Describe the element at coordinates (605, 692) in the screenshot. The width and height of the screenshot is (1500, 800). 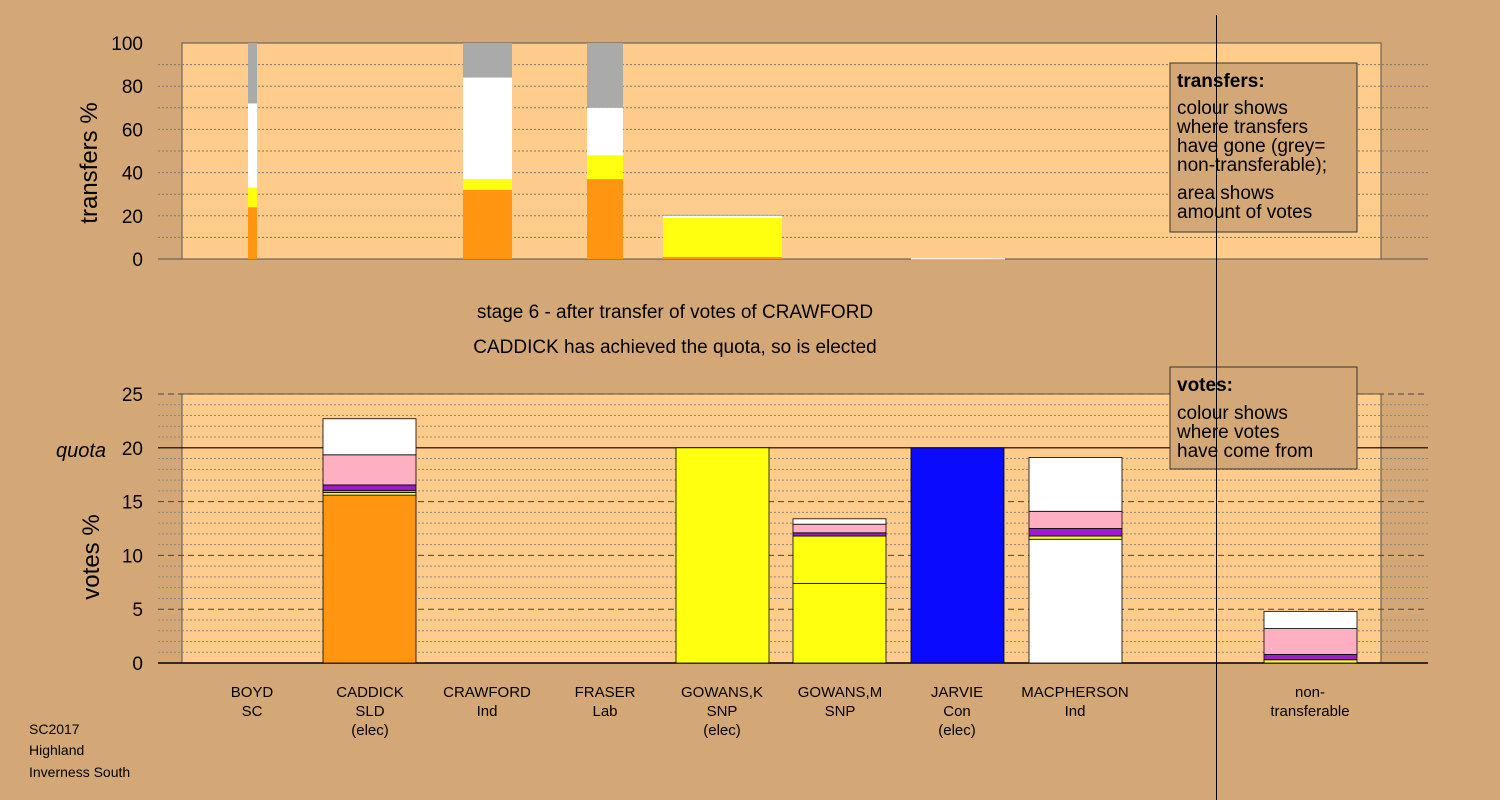
I see `candidate-name: FRASER` at that location.